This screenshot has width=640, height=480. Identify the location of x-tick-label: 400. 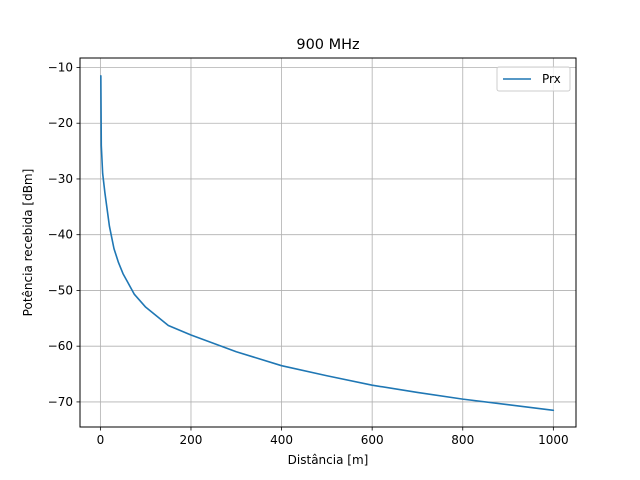
(281, 440).